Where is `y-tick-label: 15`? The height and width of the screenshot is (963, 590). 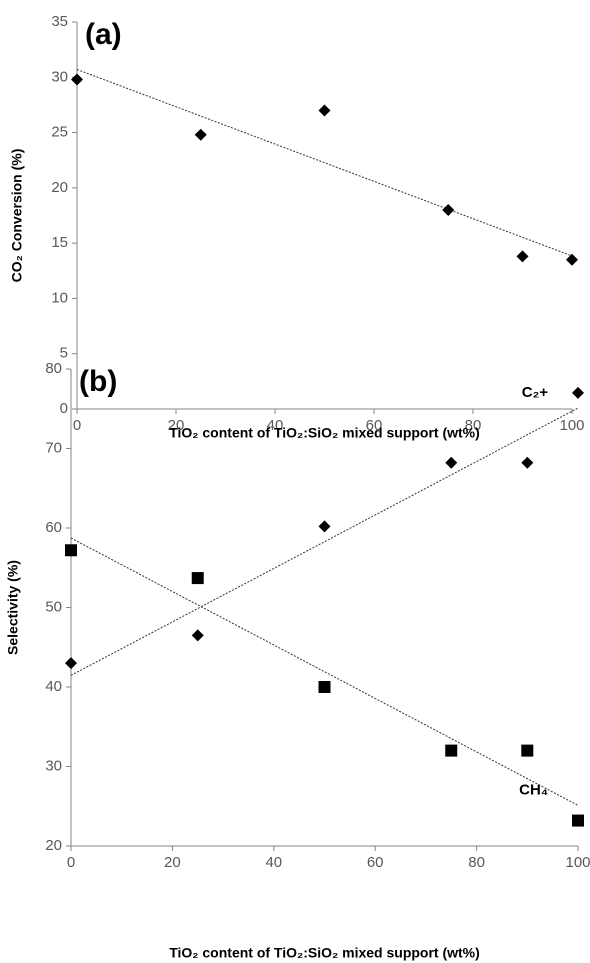
y-tick-label: 15 is located at coordinates (59, 242).